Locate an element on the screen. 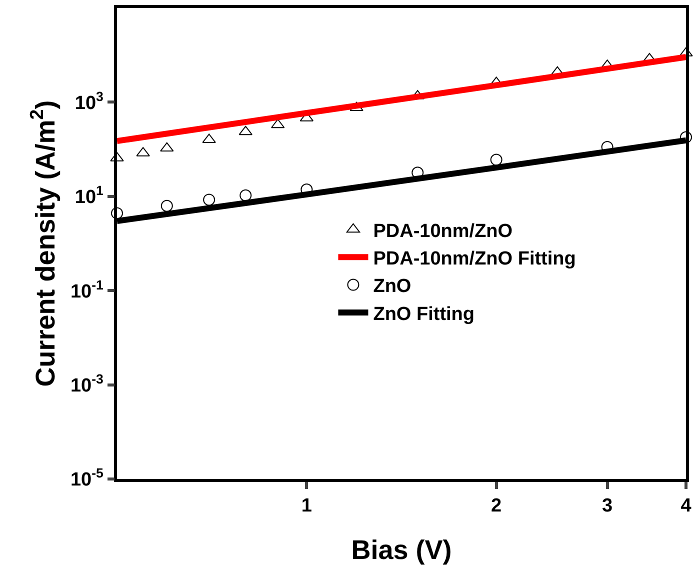  y-tick-label: 10$^{3}$ is located at coordinates (89, 101).